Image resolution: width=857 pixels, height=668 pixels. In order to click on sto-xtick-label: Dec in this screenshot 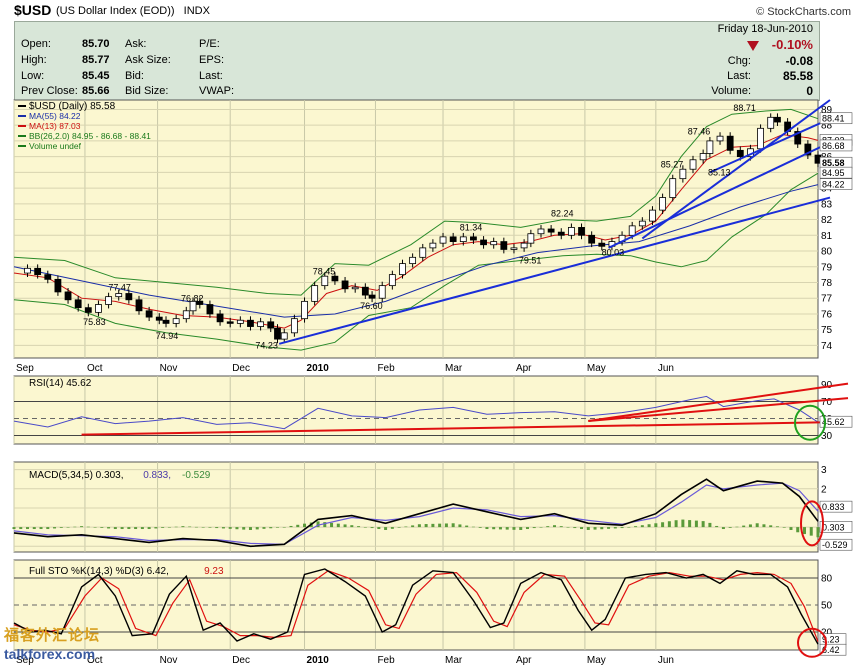, I will do `click(241, 660)`.